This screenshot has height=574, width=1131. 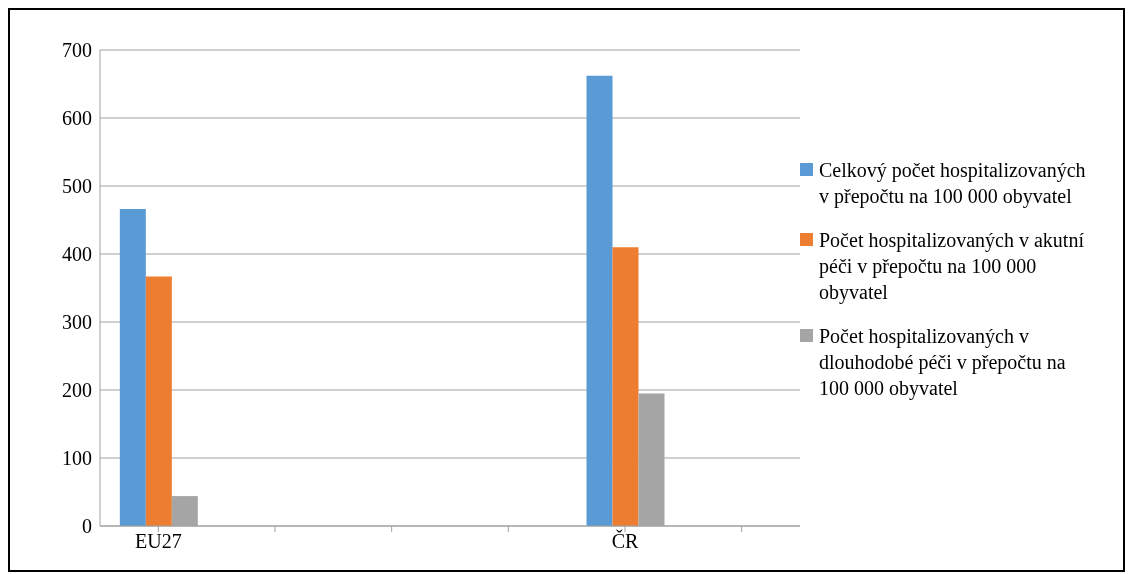 What do you see at coordinates (77, 186) in the screenshot?
I see `y-tick-label: 500` at bounding box center [77, 186].